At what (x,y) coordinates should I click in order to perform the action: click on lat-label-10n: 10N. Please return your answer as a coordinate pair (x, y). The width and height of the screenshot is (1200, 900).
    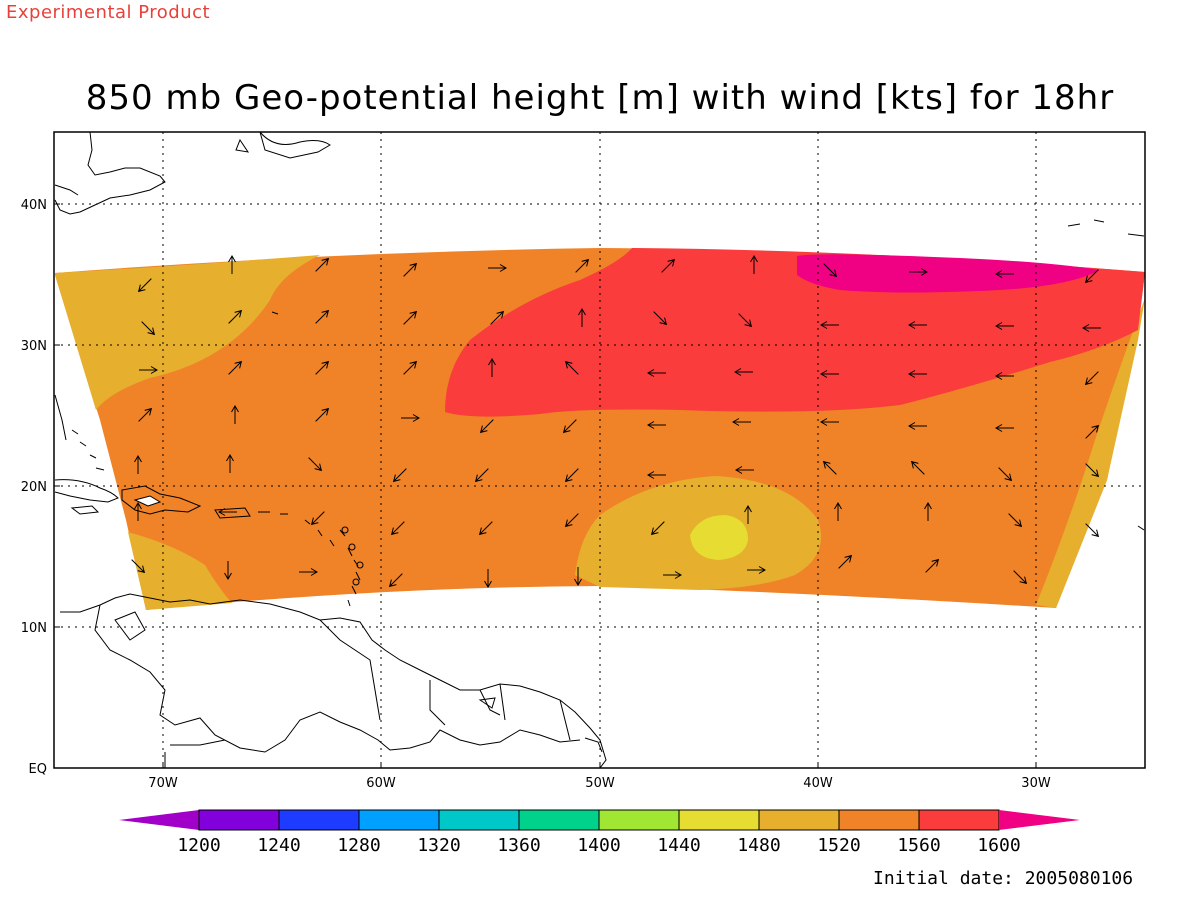
    Looking at the image, I should click on (34, 628).